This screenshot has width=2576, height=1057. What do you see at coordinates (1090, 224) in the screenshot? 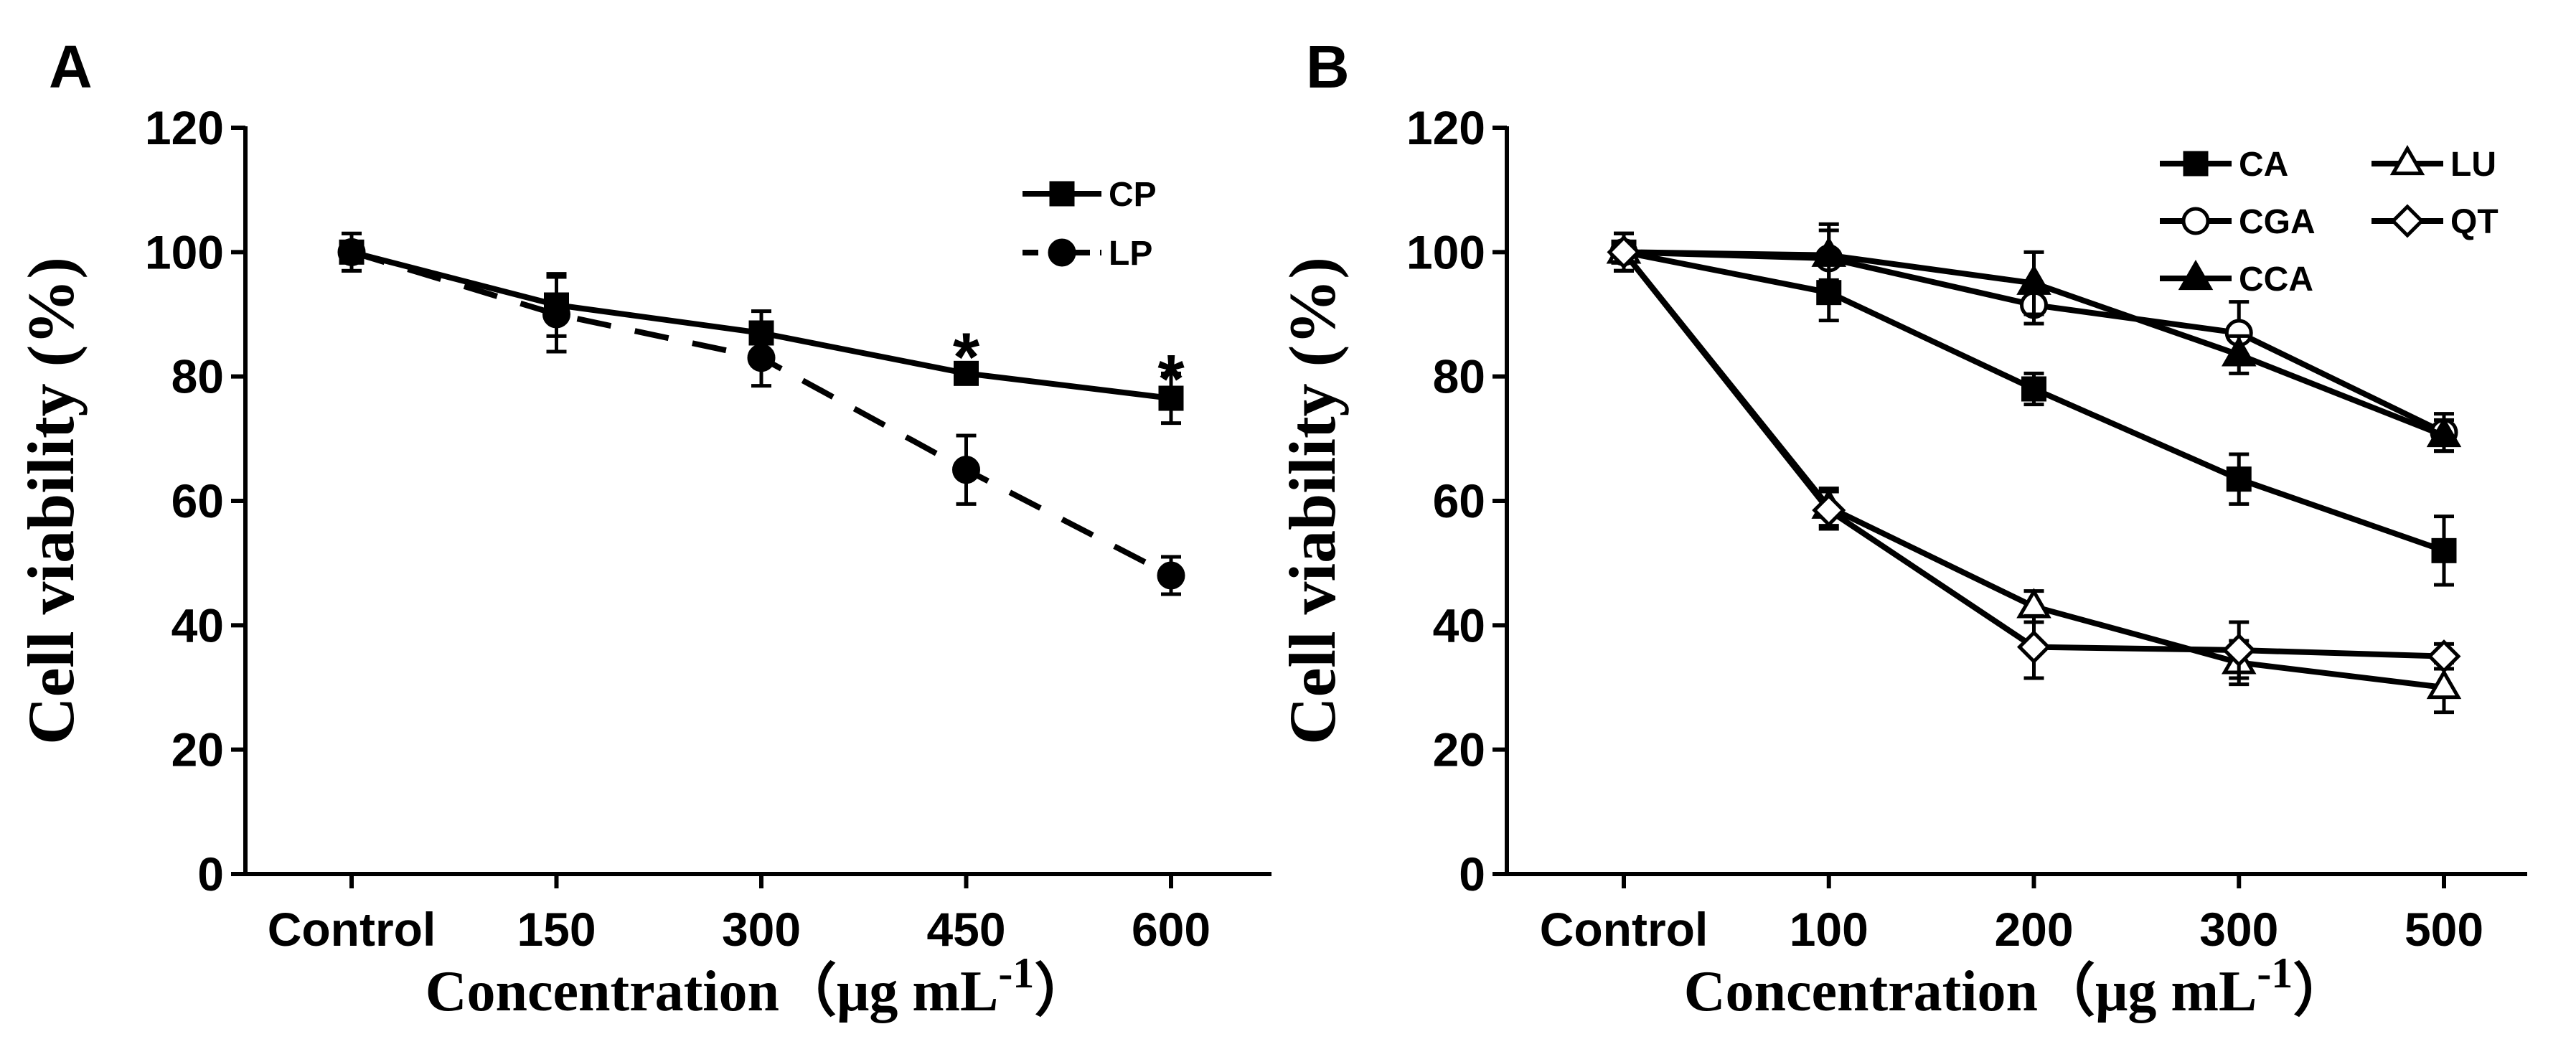
I see `legend: CP LP` at bounding box center [1090, 224].